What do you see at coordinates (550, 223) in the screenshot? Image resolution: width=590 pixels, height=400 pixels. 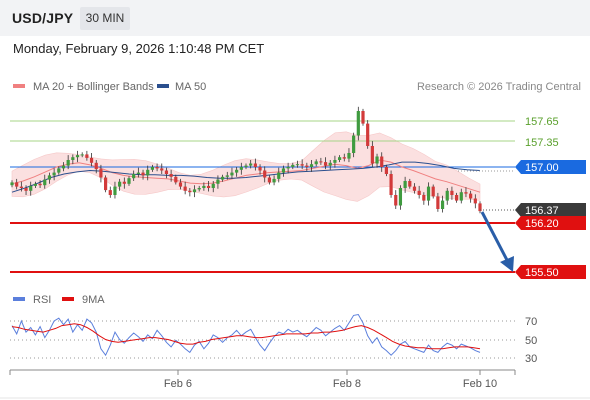 I see `support-1-tag` at bounding box center [550, 223].